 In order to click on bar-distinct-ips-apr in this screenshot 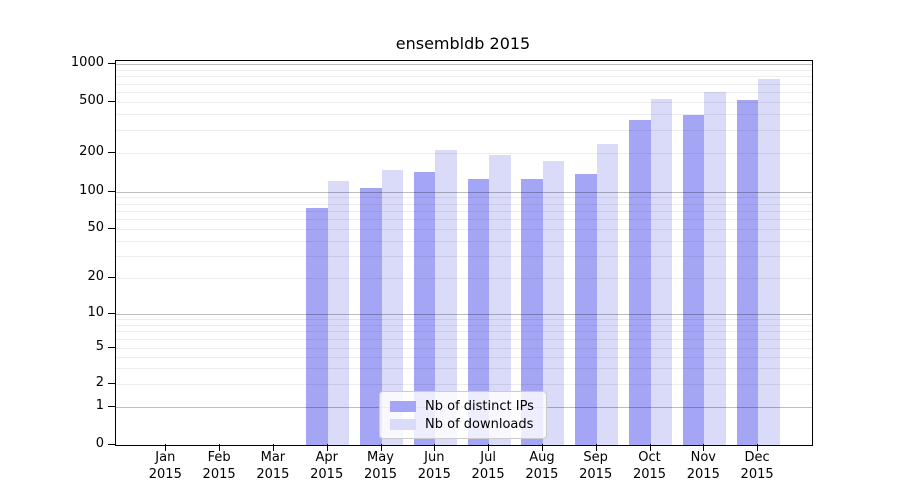, I will do `click(317, 326)`.